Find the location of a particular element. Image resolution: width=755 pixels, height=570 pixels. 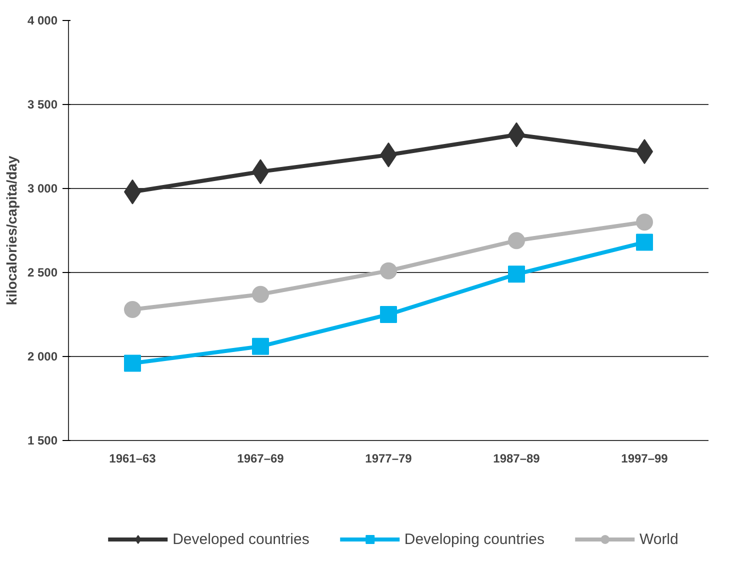

y-tick-label: 2 500 is located at coordinates (42, 273).